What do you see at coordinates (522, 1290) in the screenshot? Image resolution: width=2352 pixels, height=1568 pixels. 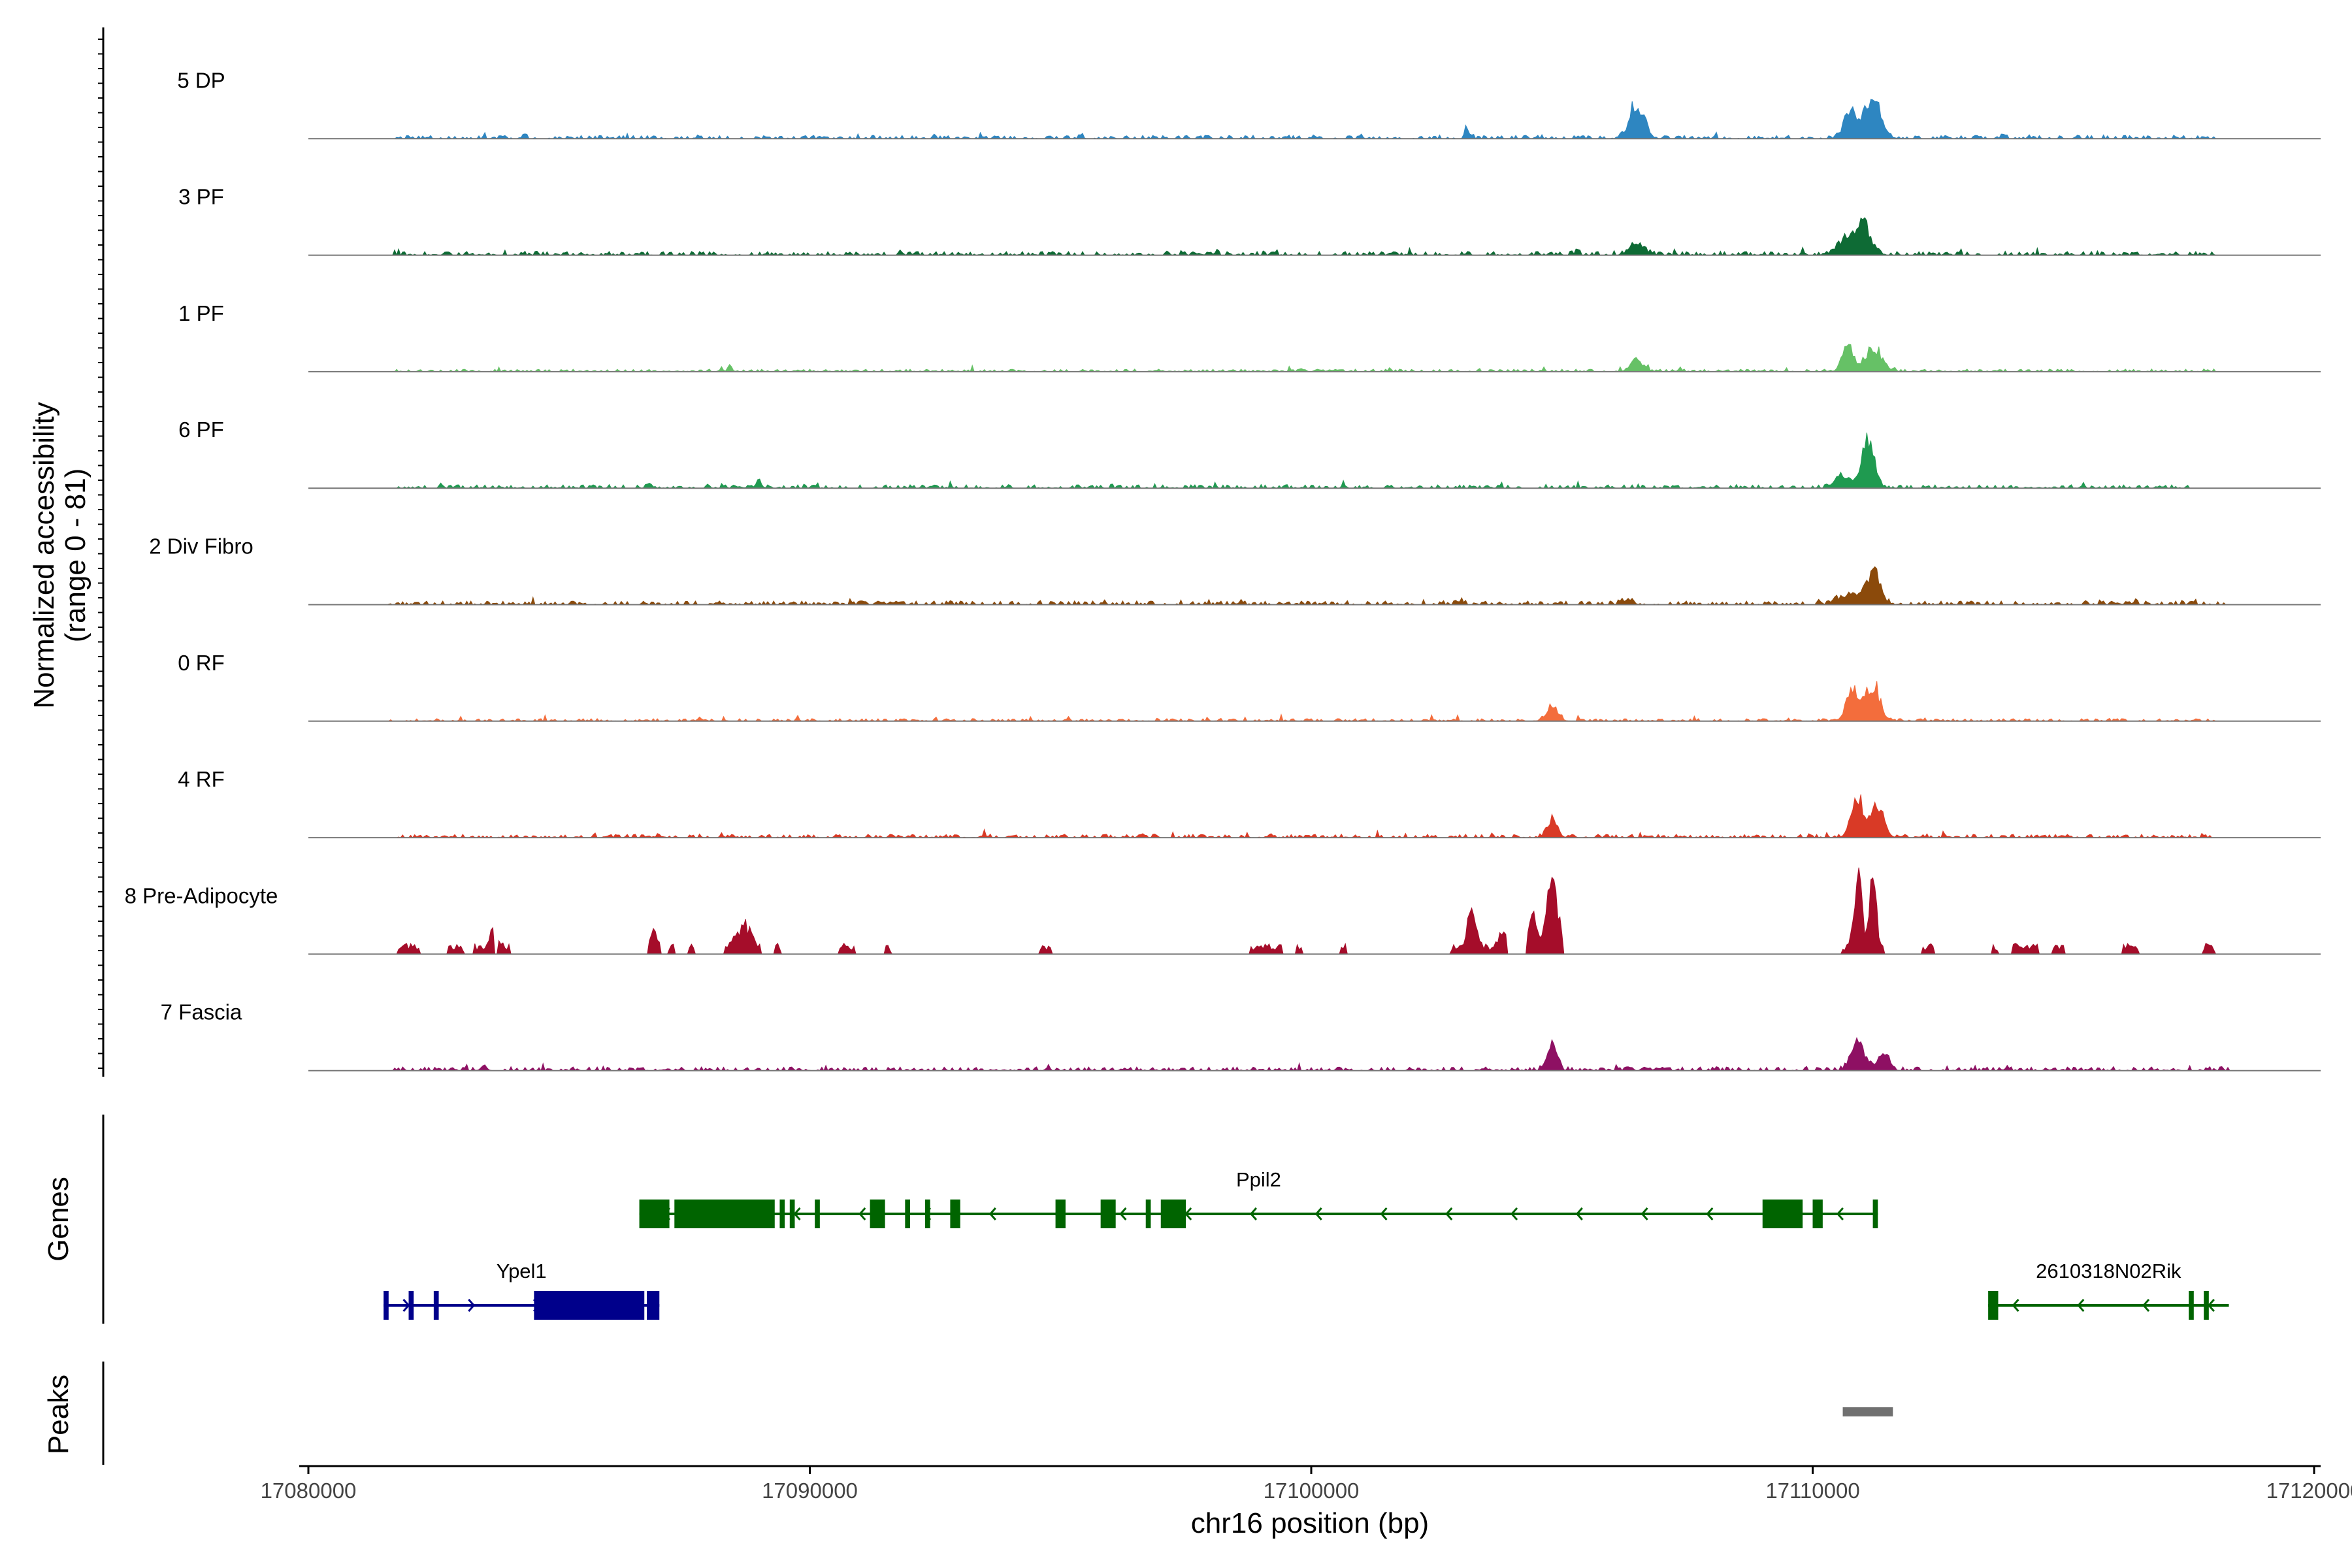 I see `gene-ypel1: Ypel1` at bounding box center [522, 1290].